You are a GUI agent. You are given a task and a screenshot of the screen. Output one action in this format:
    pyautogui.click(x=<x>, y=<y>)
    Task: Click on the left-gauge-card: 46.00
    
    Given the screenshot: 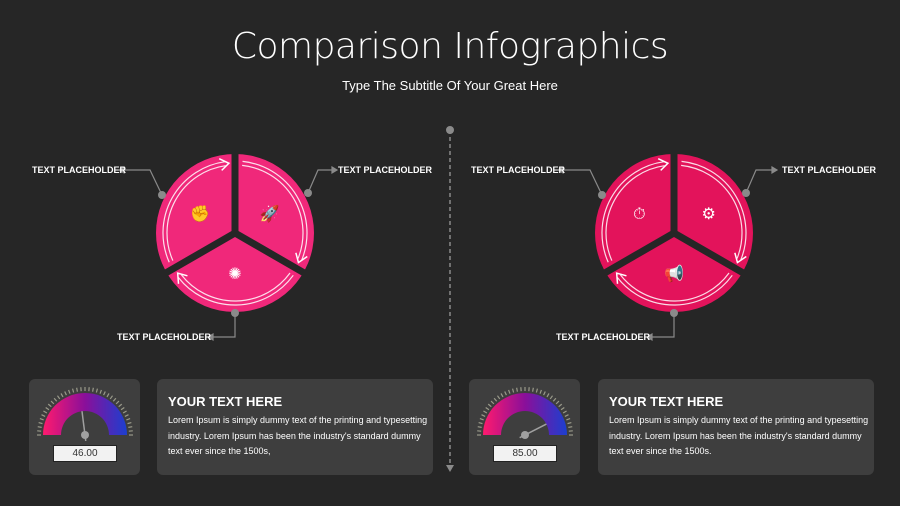 What is the action you would take?
    pyautogui.click(x=84, y=427)
    